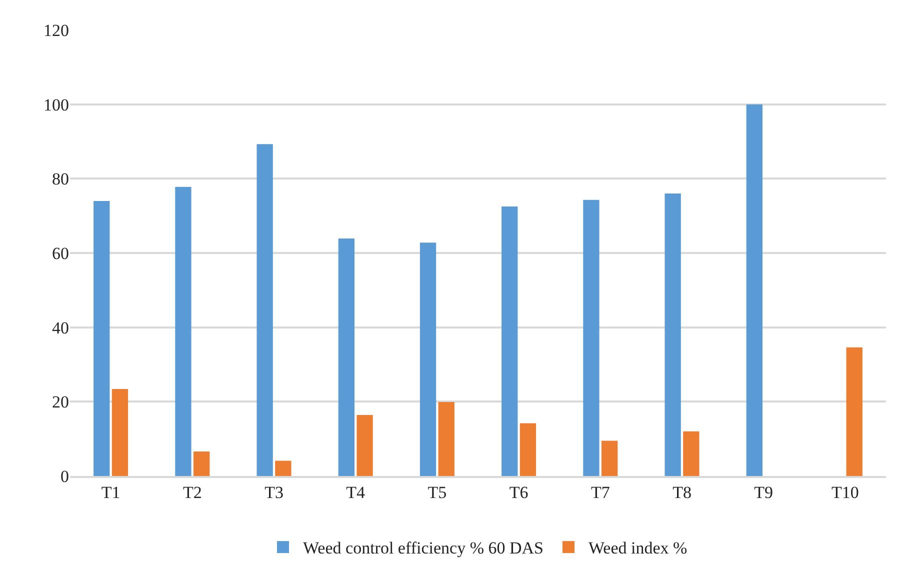 The width and height of the screenshot is (906, 577). I want to click on y-tick-label: 60, so click(60, 253).